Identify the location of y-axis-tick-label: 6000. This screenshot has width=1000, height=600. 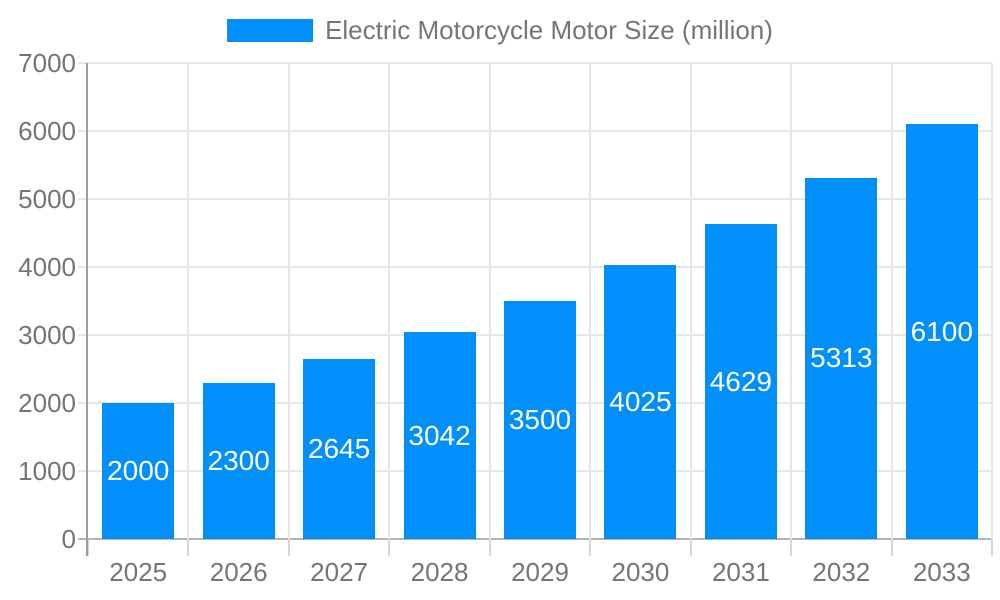
(47, 131).